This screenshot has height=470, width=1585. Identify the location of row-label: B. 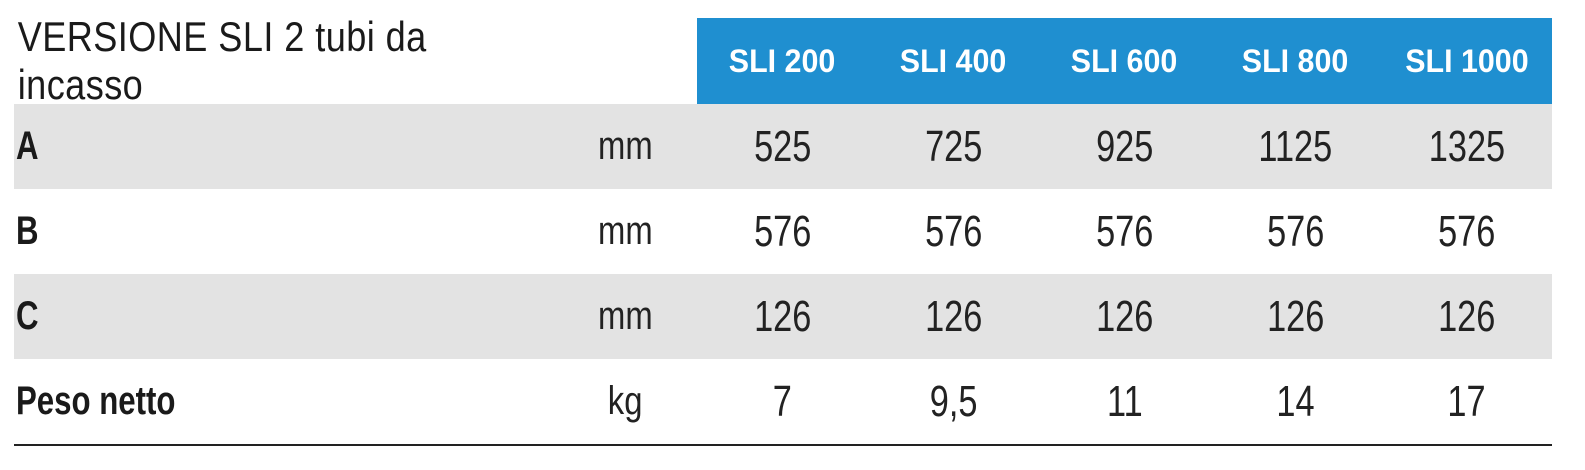
(27, 231).